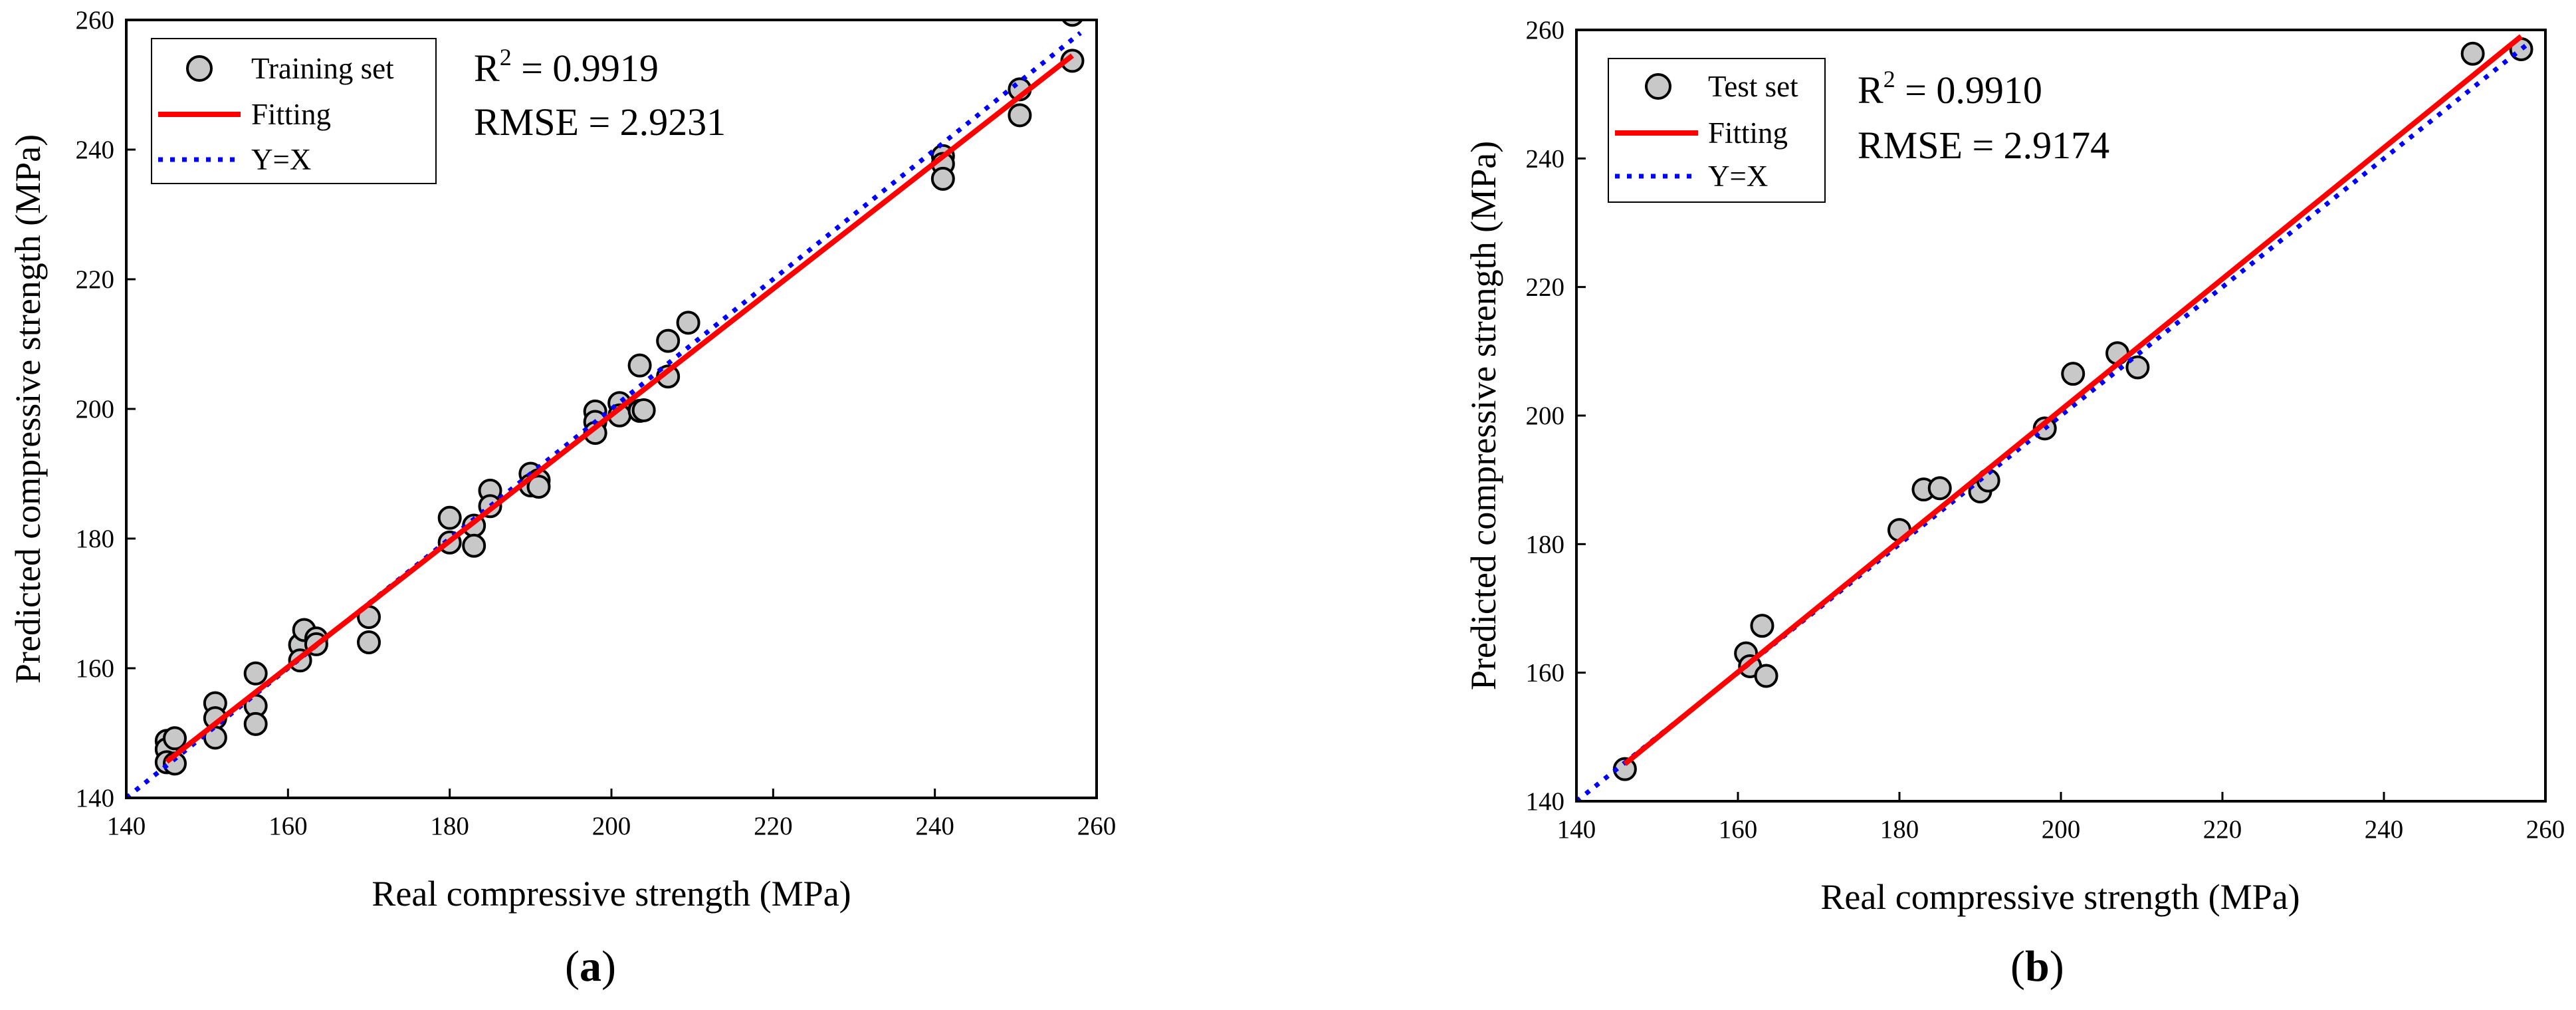 The width and height of the screenshot is (2576, 1010). What do you see at coordinates (1899, 829) in the screenshot?
I see `panel-b-x-tick-label: 180` at bounding box center [1899, 829].